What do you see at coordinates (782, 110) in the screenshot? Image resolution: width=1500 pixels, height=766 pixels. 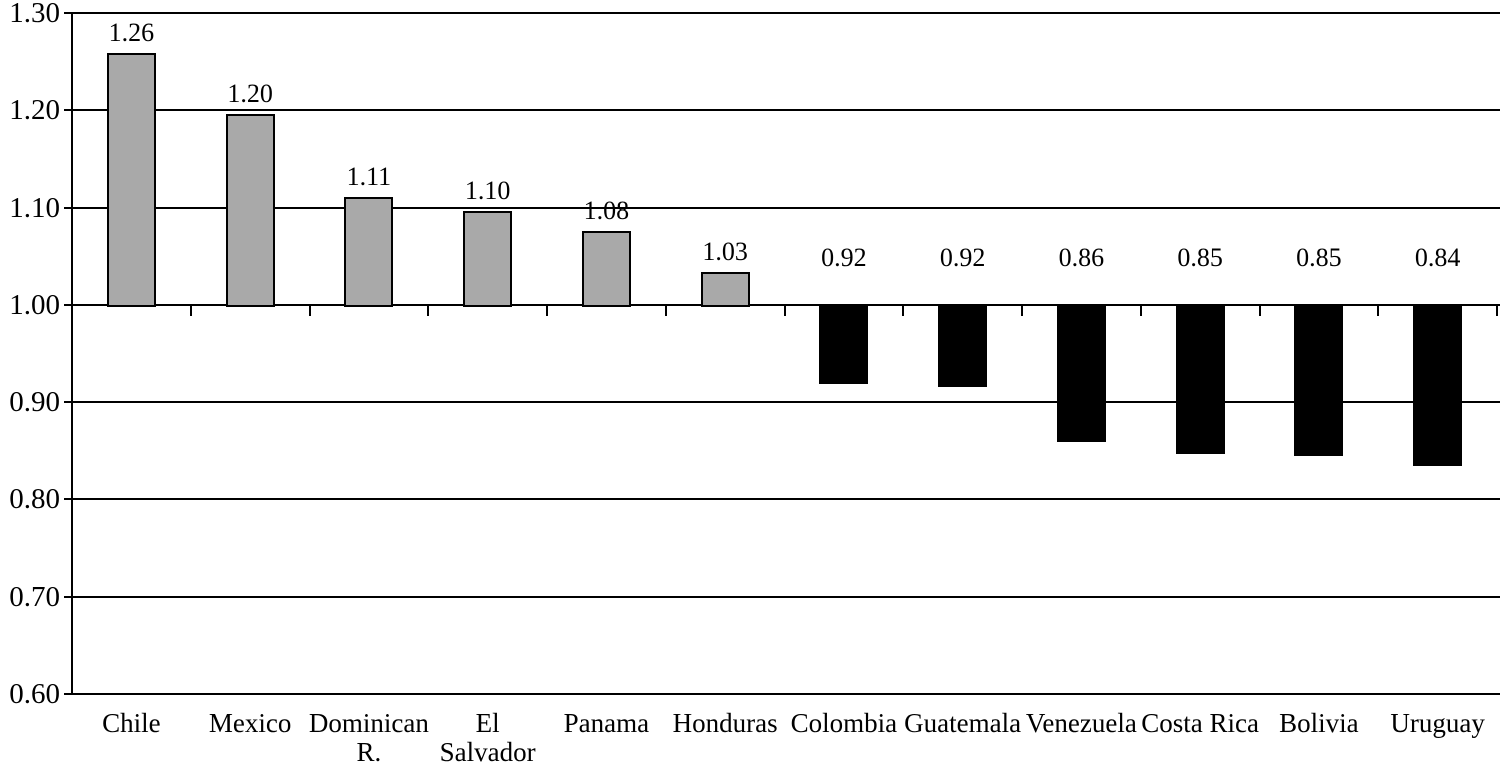 I see `gridline-1.20` at bounding box center [782, 110].